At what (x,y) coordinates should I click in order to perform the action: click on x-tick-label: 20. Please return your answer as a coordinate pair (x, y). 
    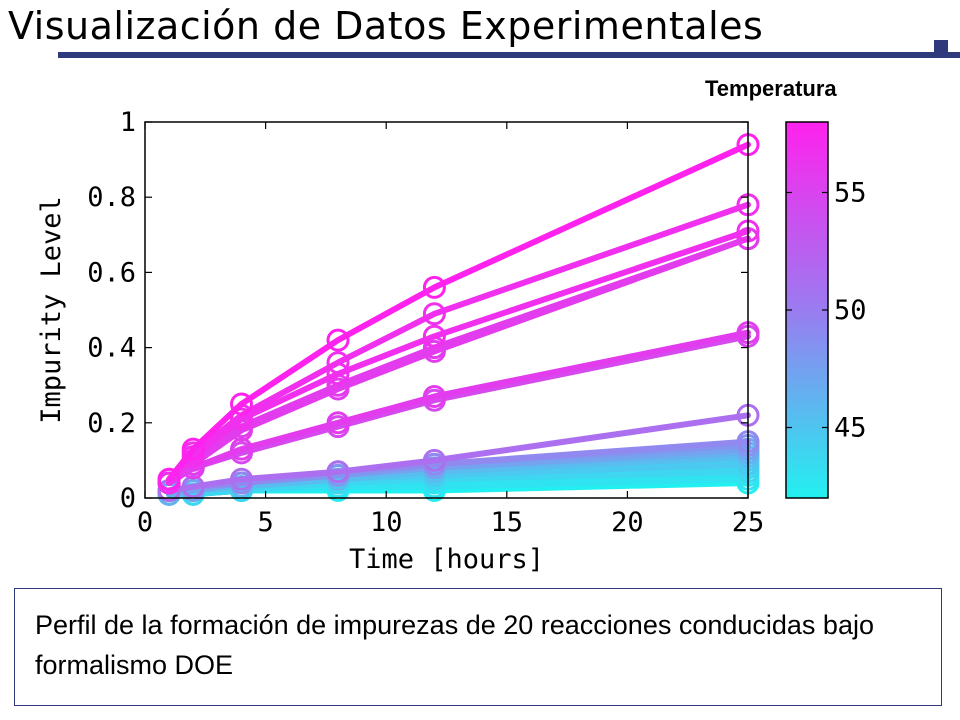
    Looking at the image, I should click on (627, 522).